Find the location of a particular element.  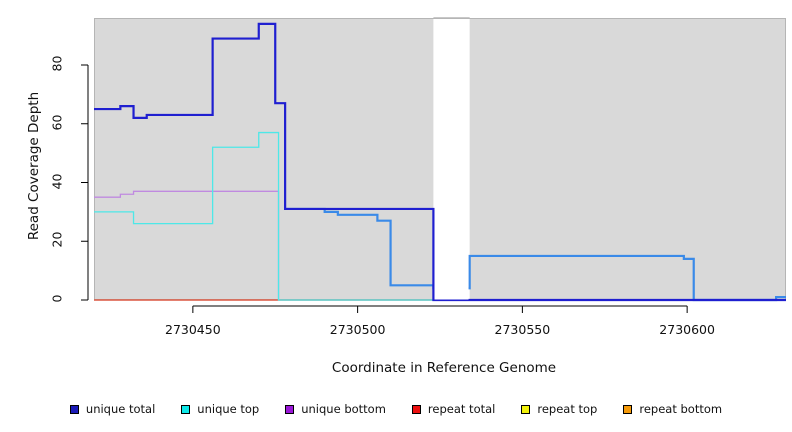

legend-label: unique bottom is located at coordinates (343, 409).